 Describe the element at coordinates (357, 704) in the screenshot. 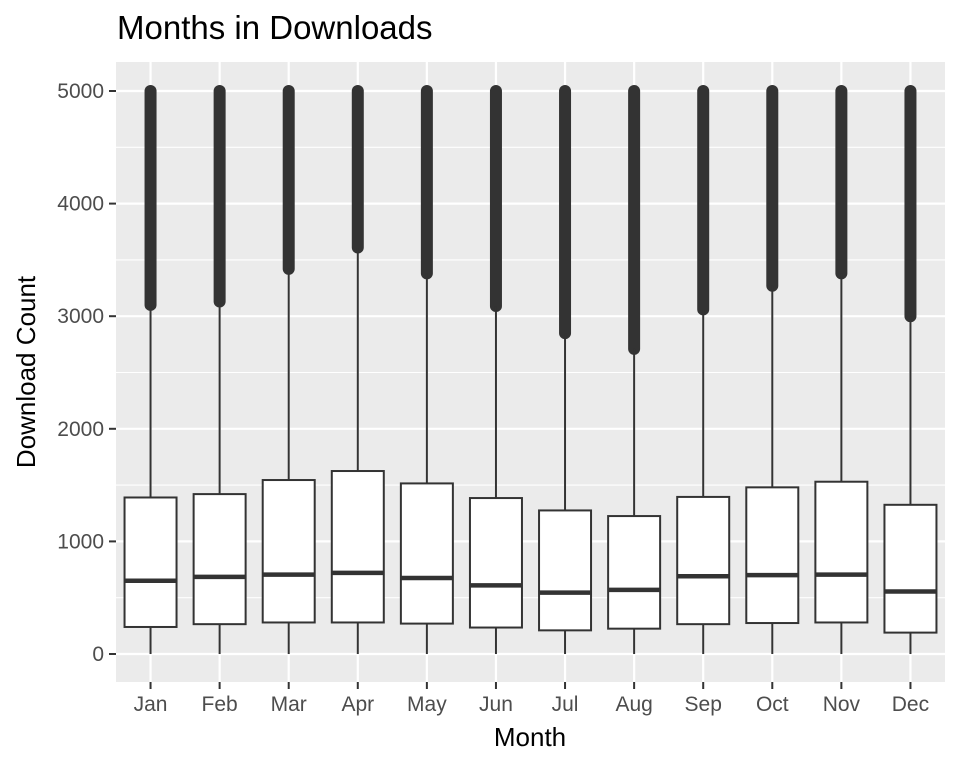

I see `x-tick-label: Apr` at that location.